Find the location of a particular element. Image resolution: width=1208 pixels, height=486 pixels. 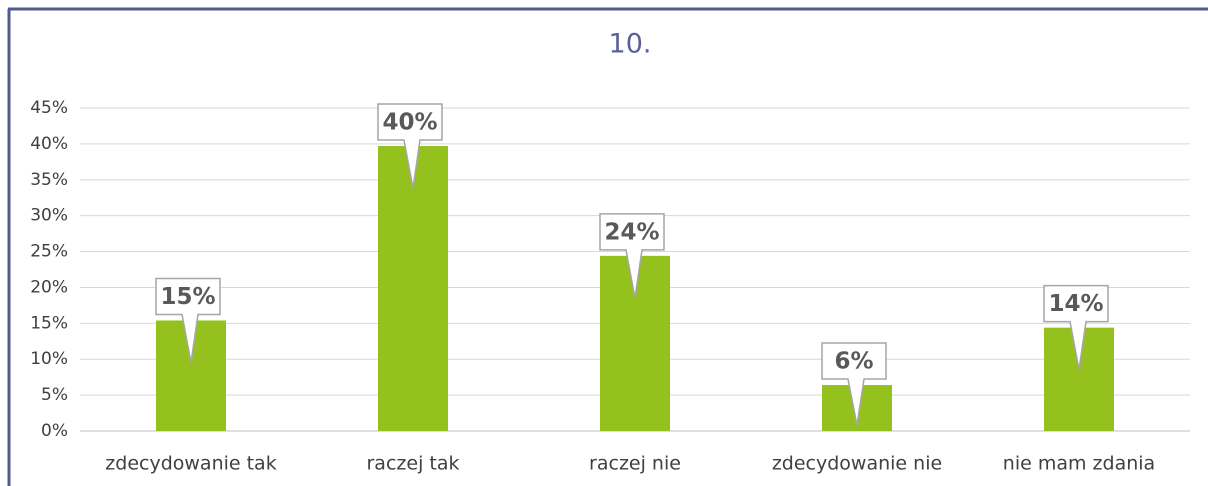

y-tick-label: 25% is located at coordinates (49, 252).